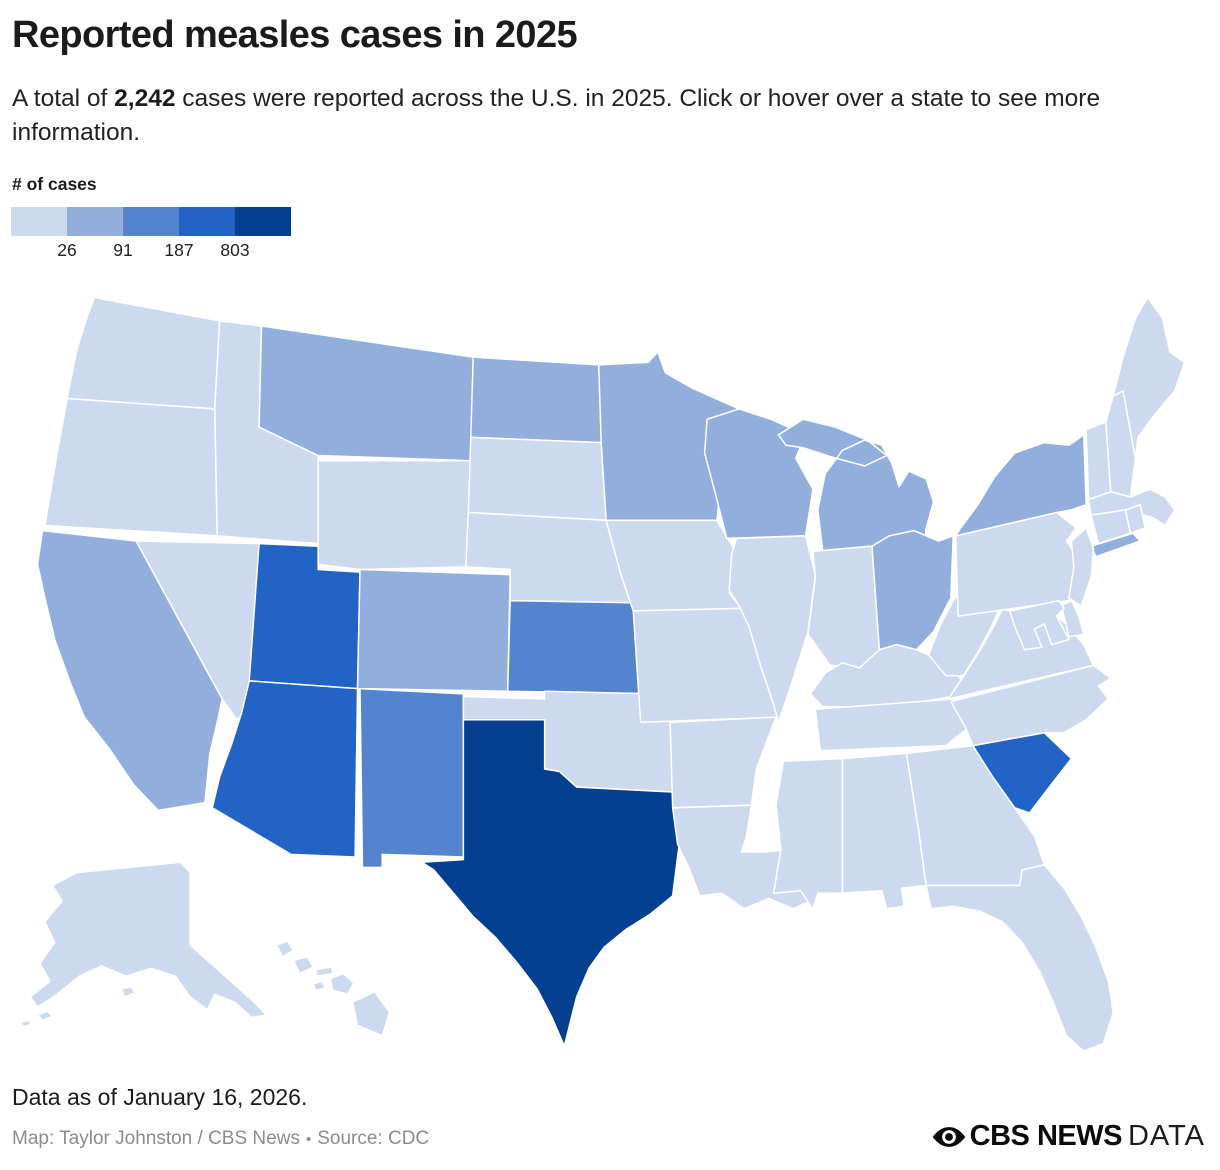  Describe the element at coordinates (123, 250) in the screenshot. I see `legend-tick-91: 91` at that location.